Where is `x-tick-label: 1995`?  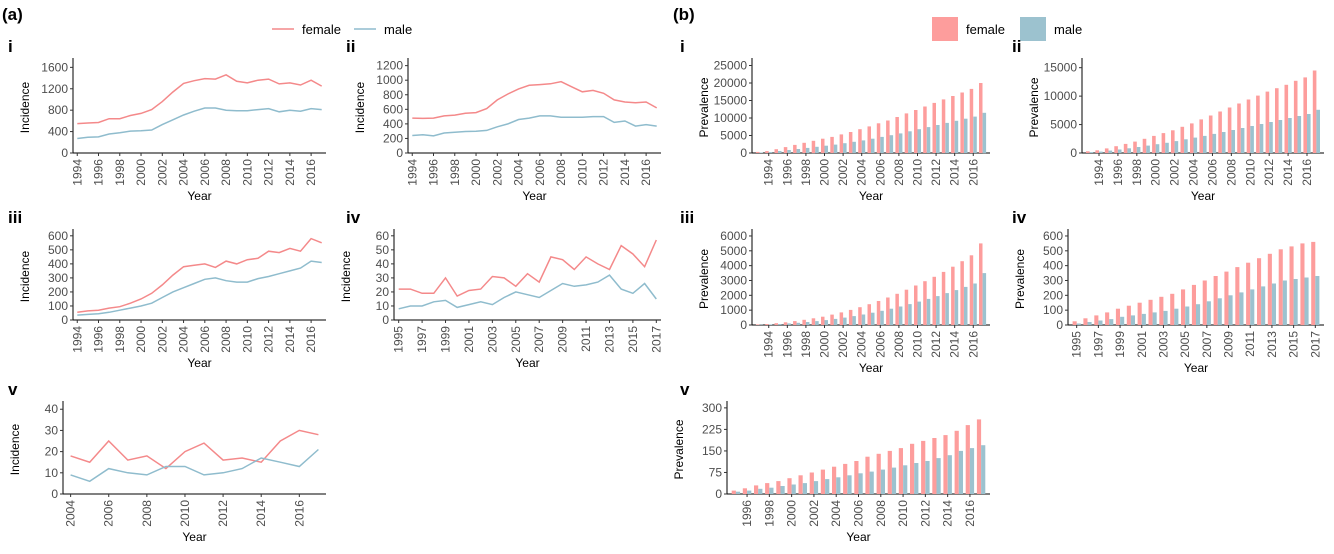
x-tick-label: 1995 is located at coordinates (399, 339).